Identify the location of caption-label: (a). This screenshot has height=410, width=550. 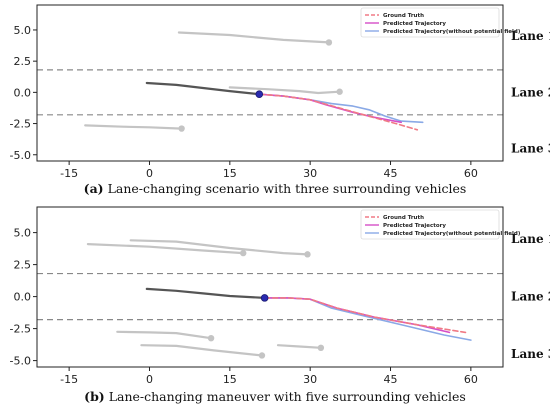
(94, 188).